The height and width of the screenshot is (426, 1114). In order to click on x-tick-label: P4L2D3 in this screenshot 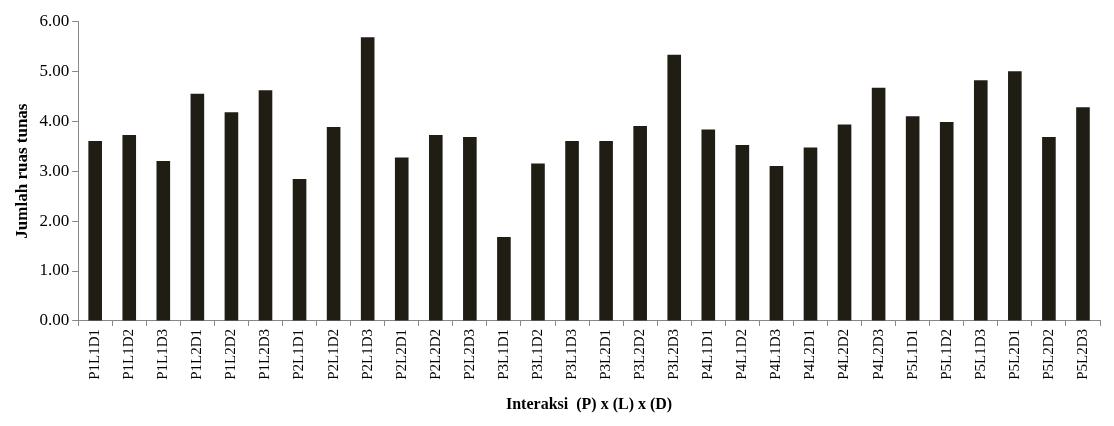, I will do `click(877, 354)`.